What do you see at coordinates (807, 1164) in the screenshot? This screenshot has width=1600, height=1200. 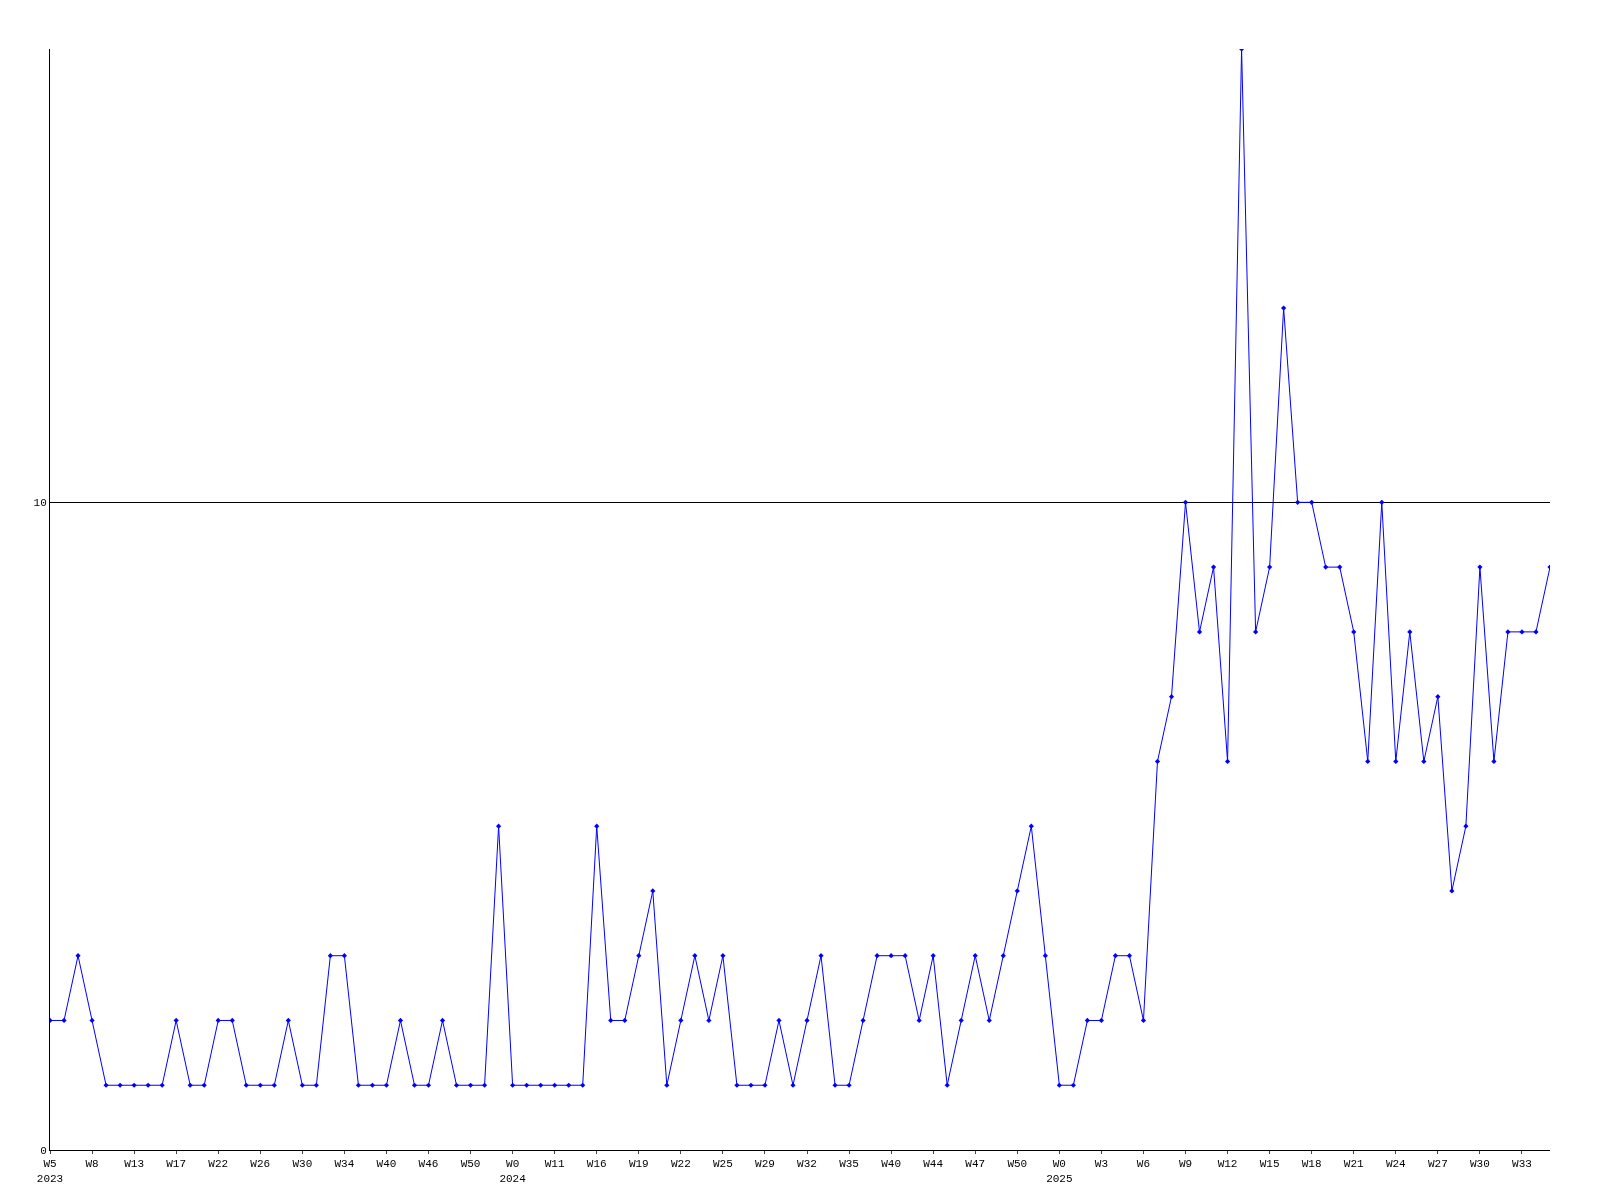 I see `x-tick-label: W32` at bounding box center [807, 1164].